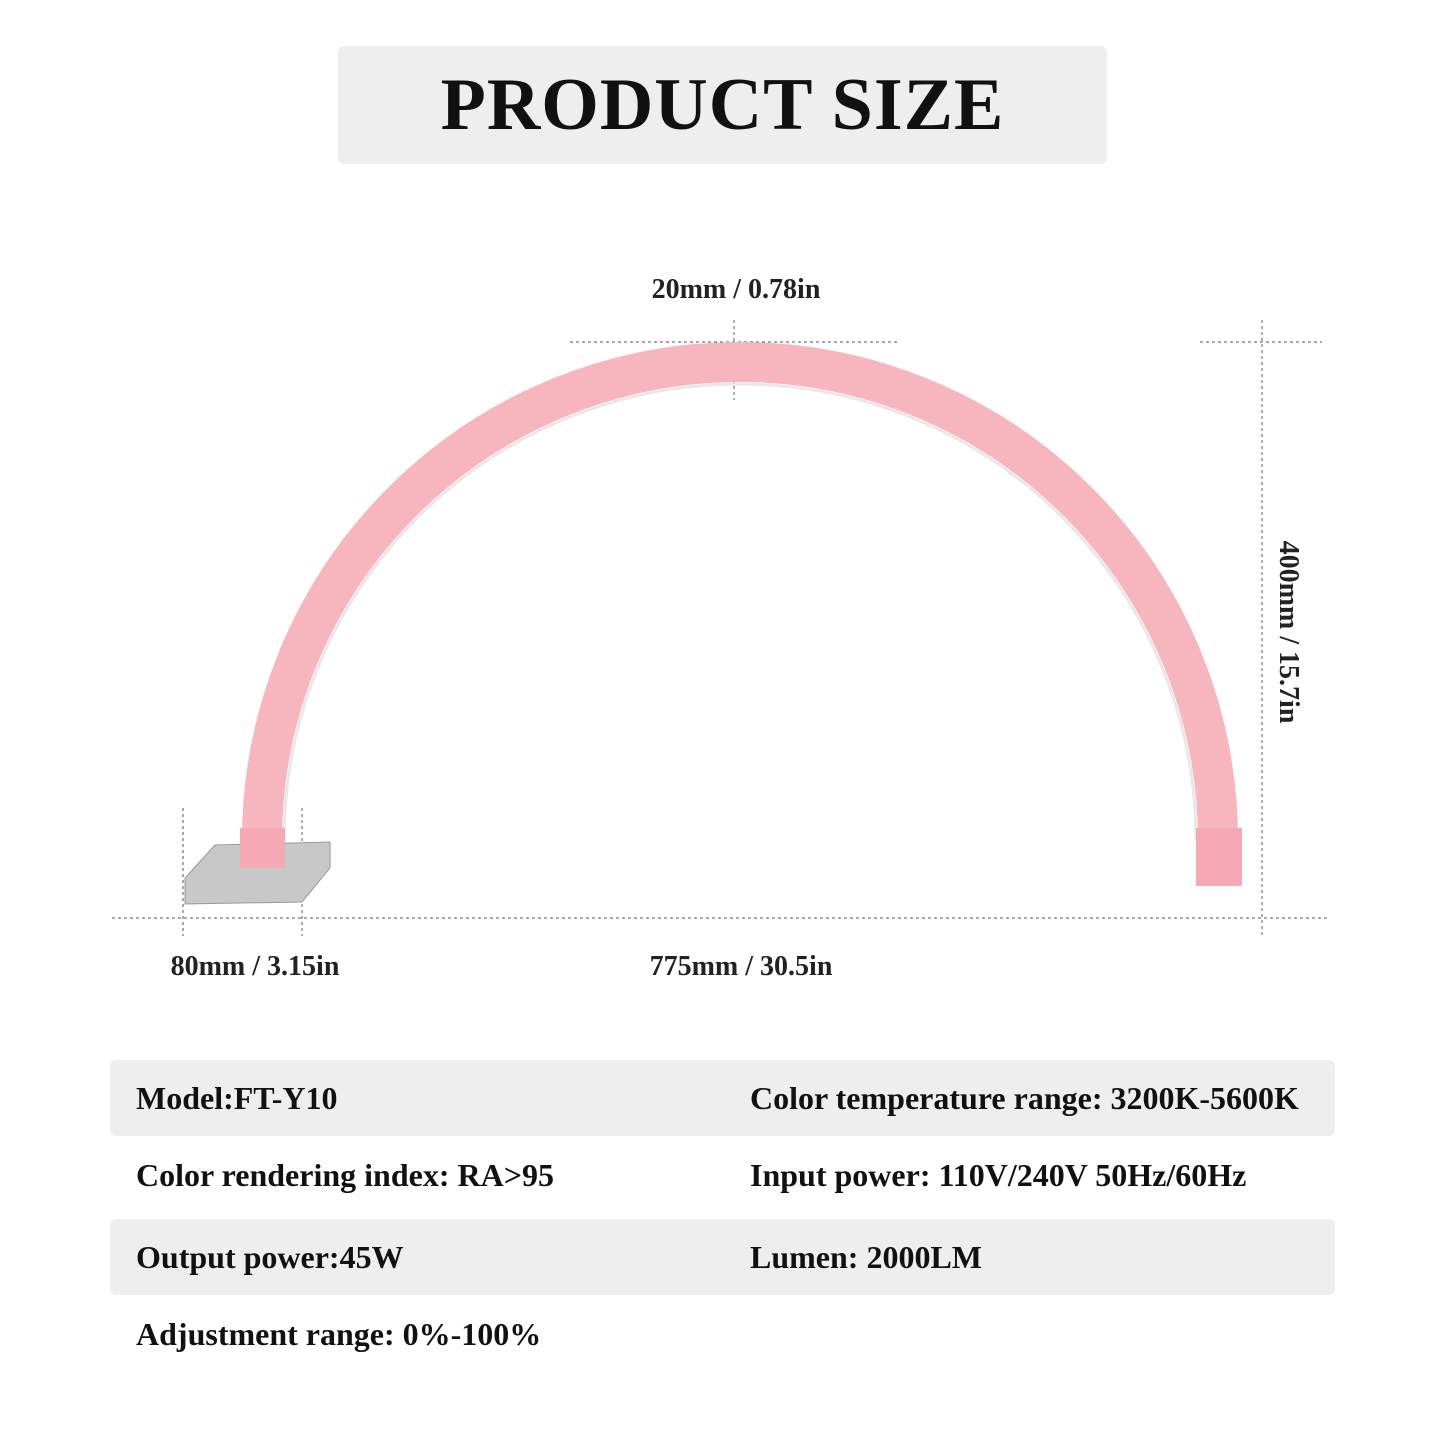 This screenshot has width=1445, height=1445. What do you see at coordinates (257, 873) in the screenshot?
I see `lamp-base` at bounding box center [257, 873].